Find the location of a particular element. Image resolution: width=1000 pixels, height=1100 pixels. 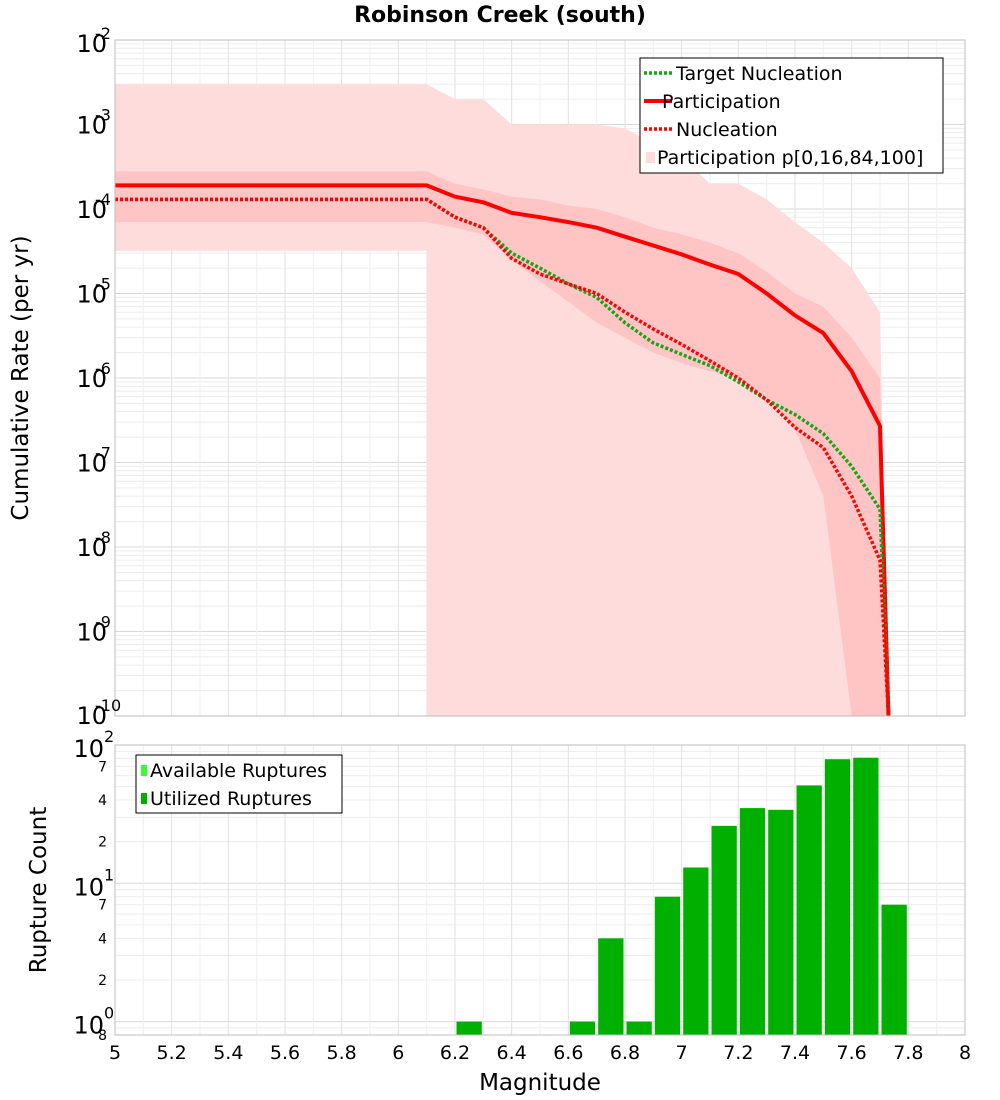

chart-title: Robinson Creek (south) is located at coordinates (500, 15).